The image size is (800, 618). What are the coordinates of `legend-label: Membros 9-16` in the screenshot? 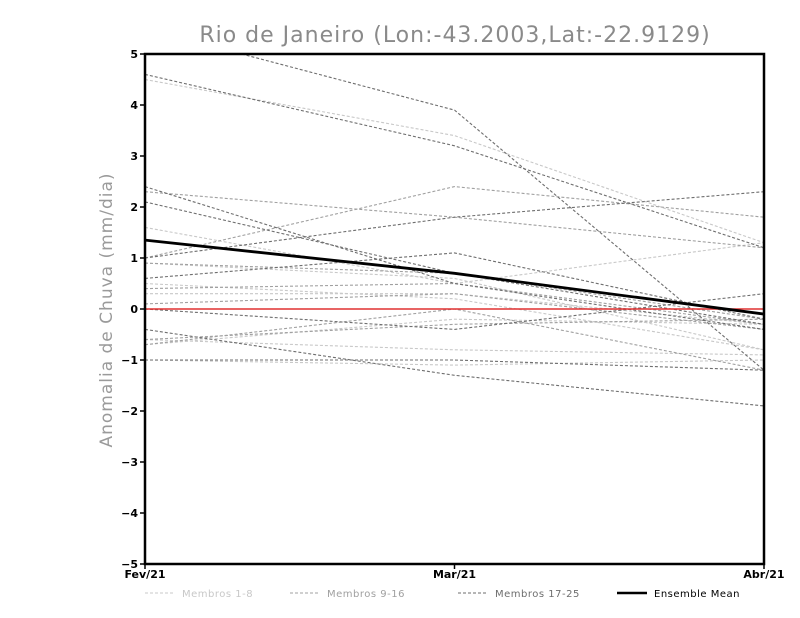 It's located at (366, 594).